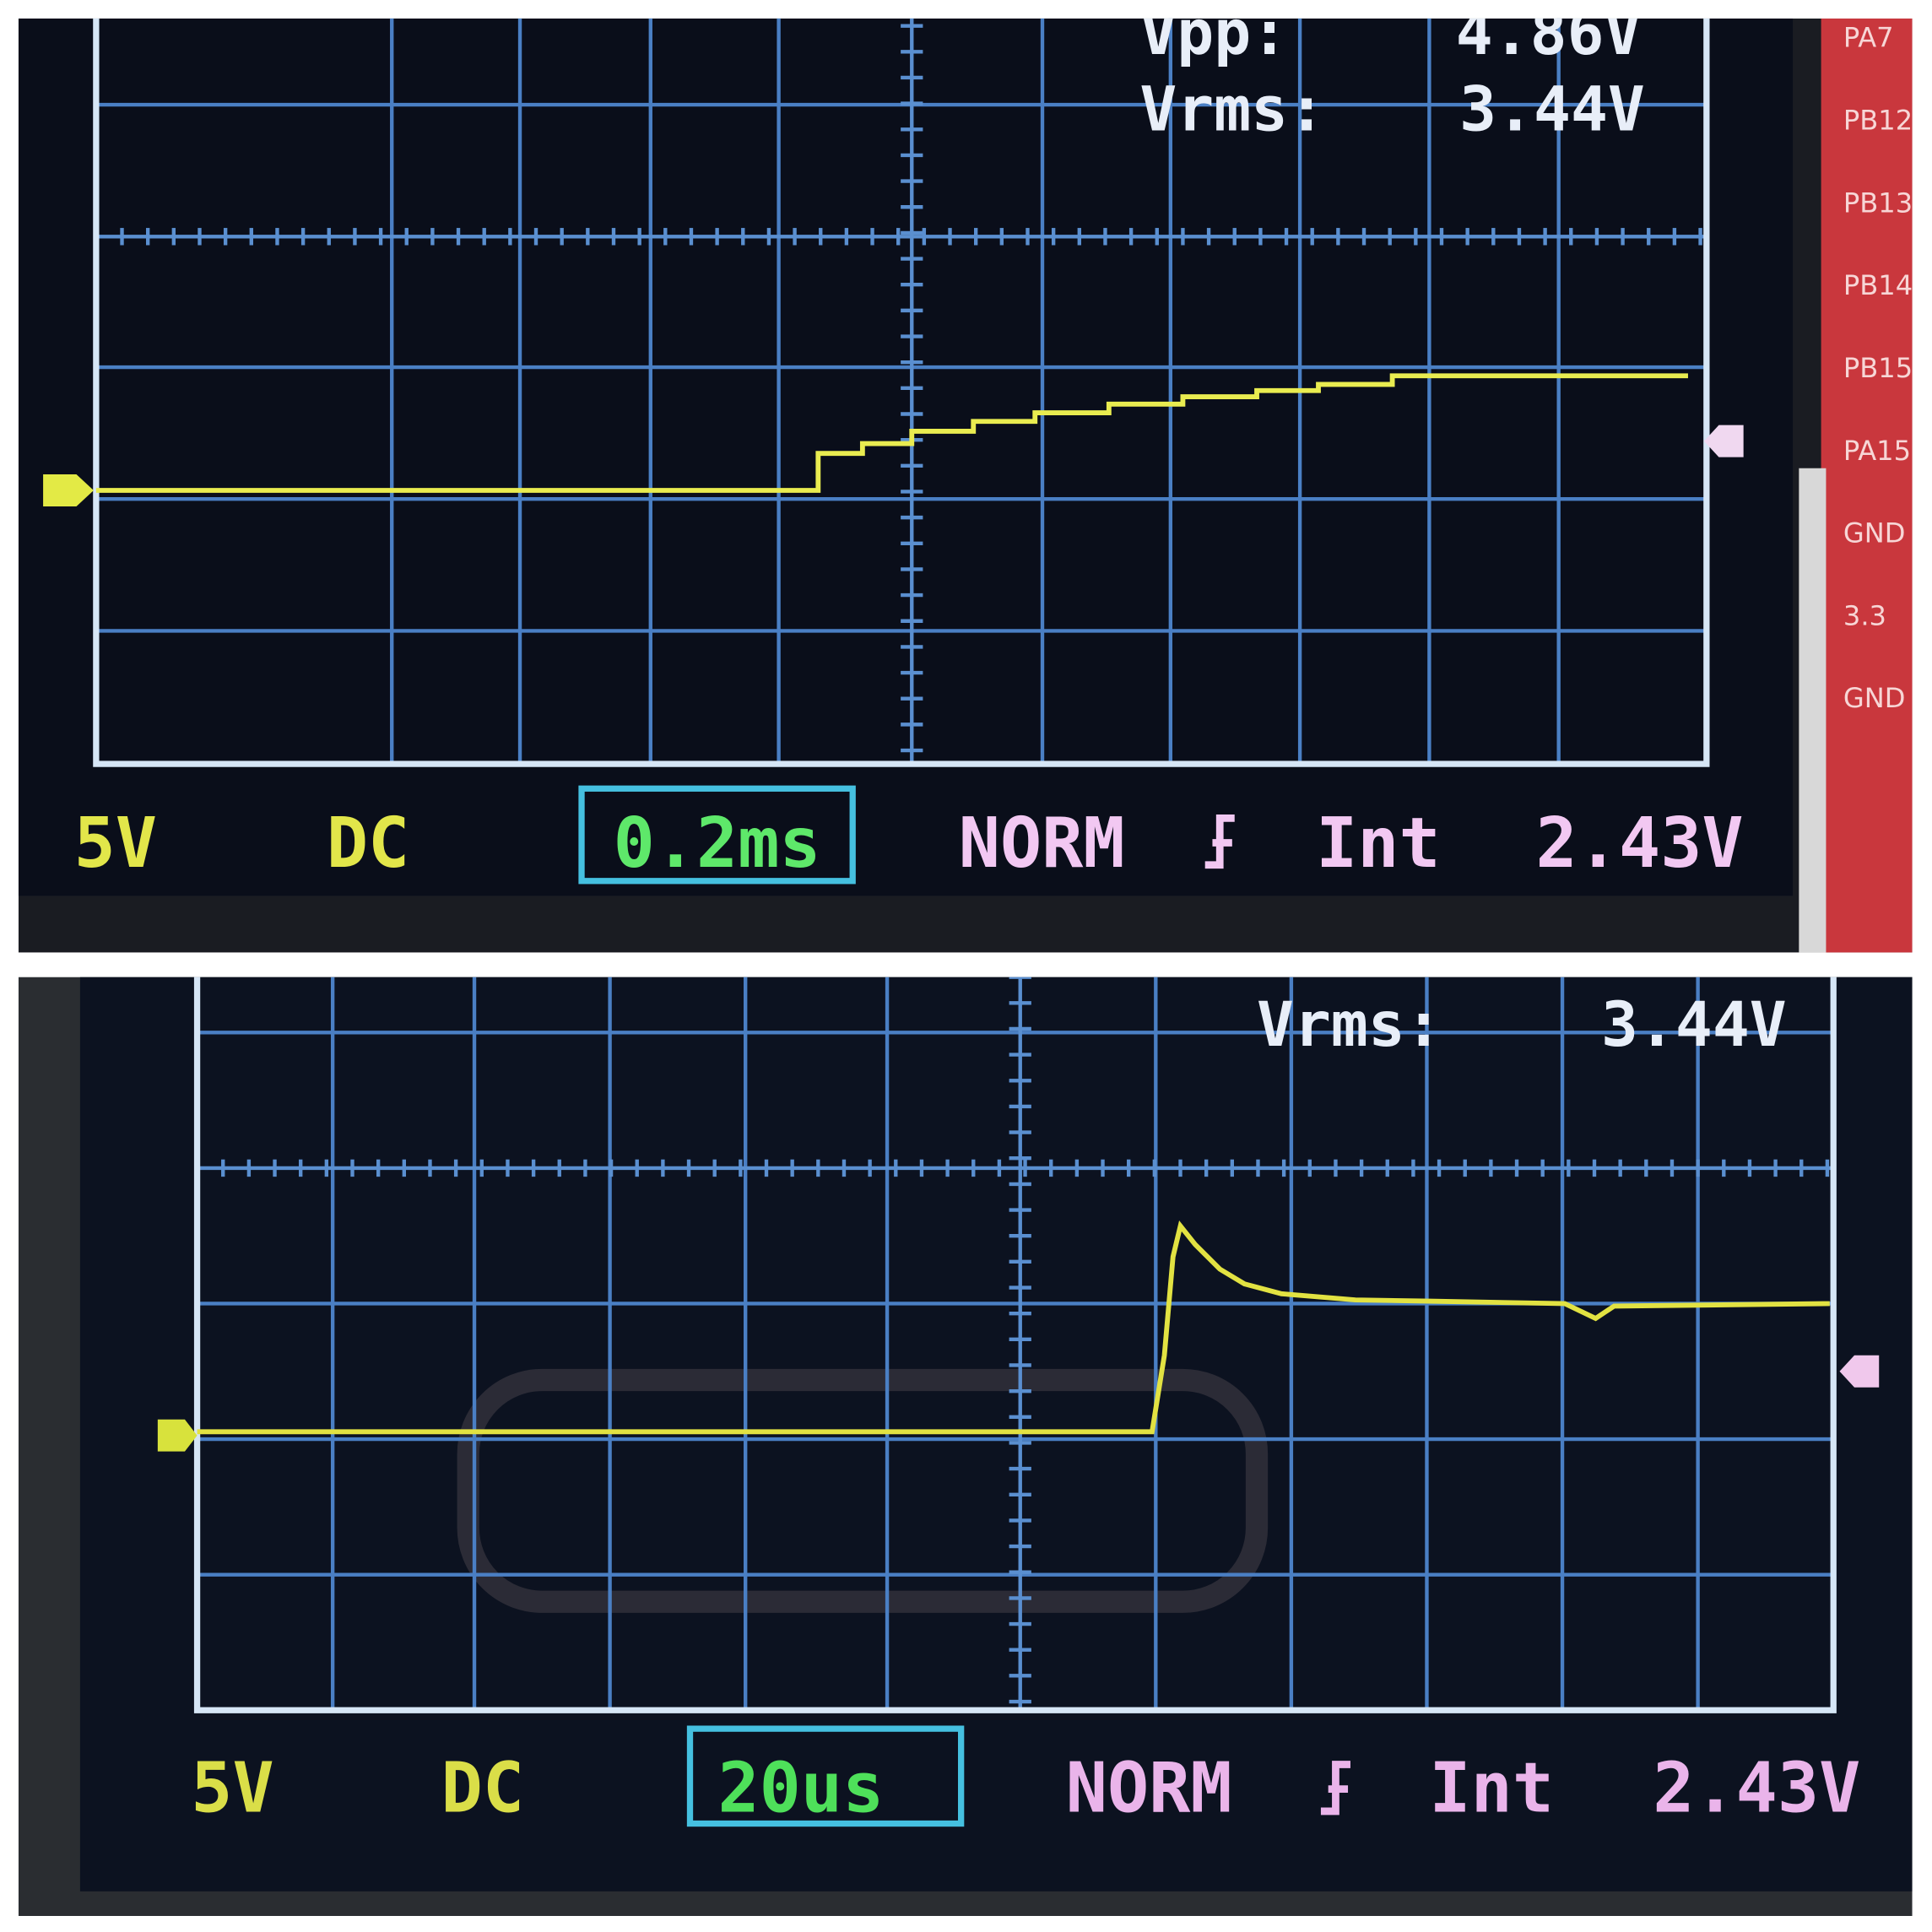 Image resolution: width=1932 pixels, height=1932 pixels. I want to click on time-div: 20us, so click(800, 1788).